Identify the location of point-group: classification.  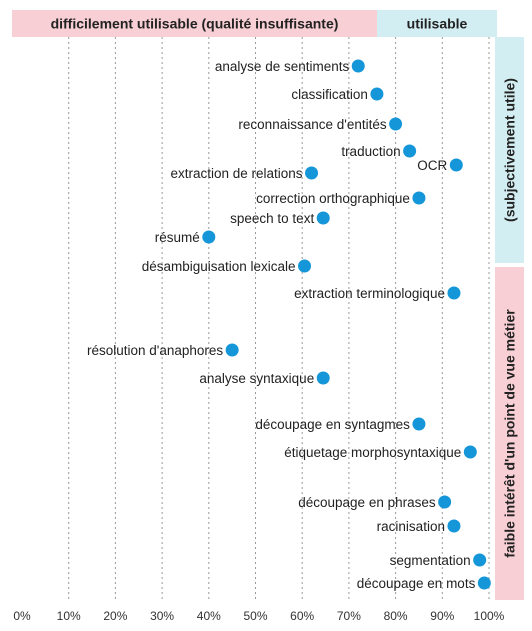
(337, 94).